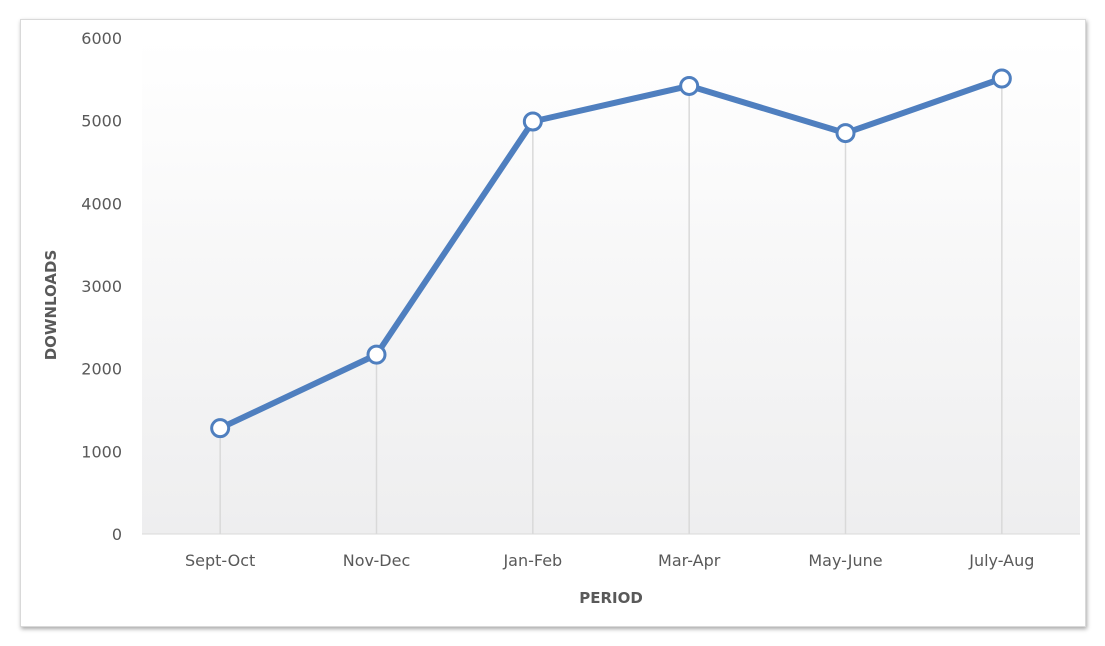  What do you see at coordinates (101, 38) in the screenshot?
I see `y-tick-label: 6000` at bounding box center [101, 38].